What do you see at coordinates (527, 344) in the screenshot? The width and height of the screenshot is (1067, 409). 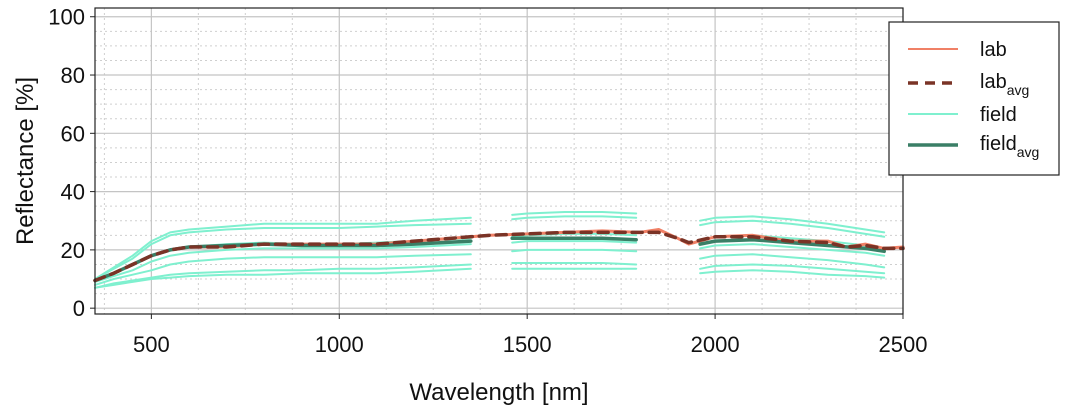 I see `x-tick-label: 1500` at bounding box center [527, 344].